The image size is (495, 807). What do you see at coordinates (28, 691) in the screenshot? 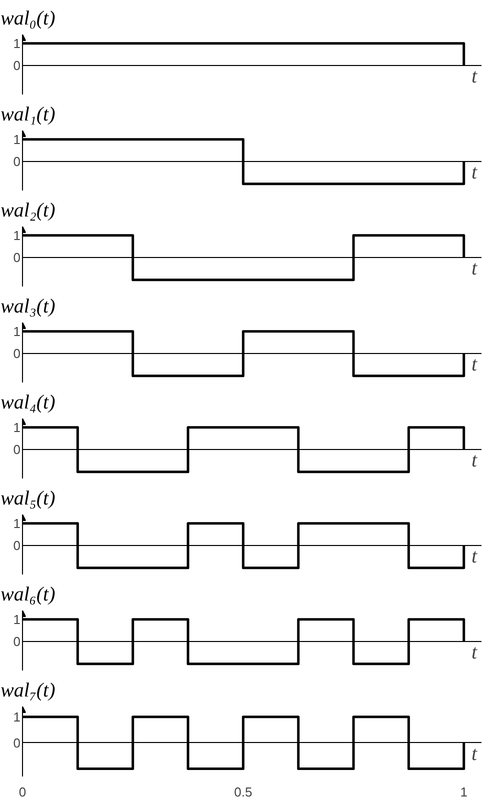
I see `y-axis-title: wal₇(t)` at bounding box center [28, 691].